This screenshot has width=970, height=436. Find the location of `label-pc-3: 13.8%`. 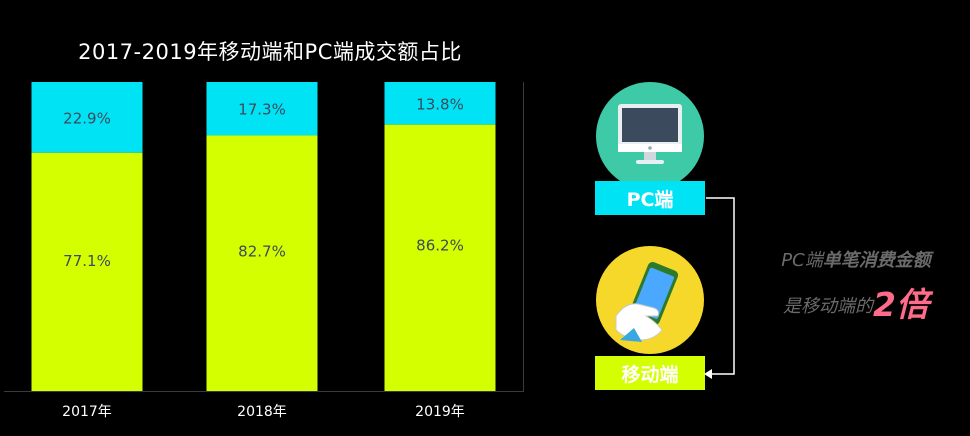

label-pc-3: 13.8% is located at coordinates (440, 104).